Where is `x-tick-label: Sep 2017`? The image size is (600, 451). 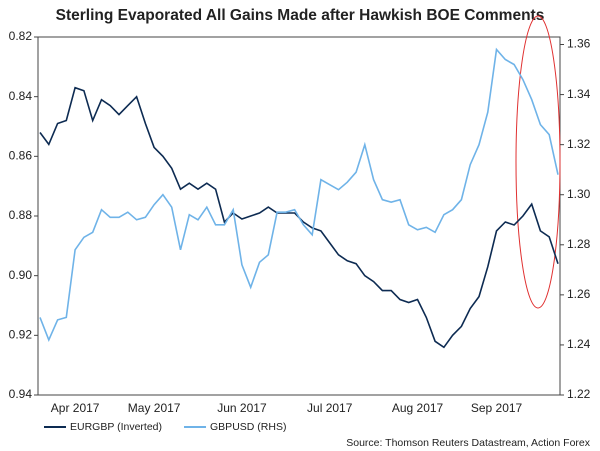
x-tick-label: Sep 2017 is located at coordinates (497, 408).